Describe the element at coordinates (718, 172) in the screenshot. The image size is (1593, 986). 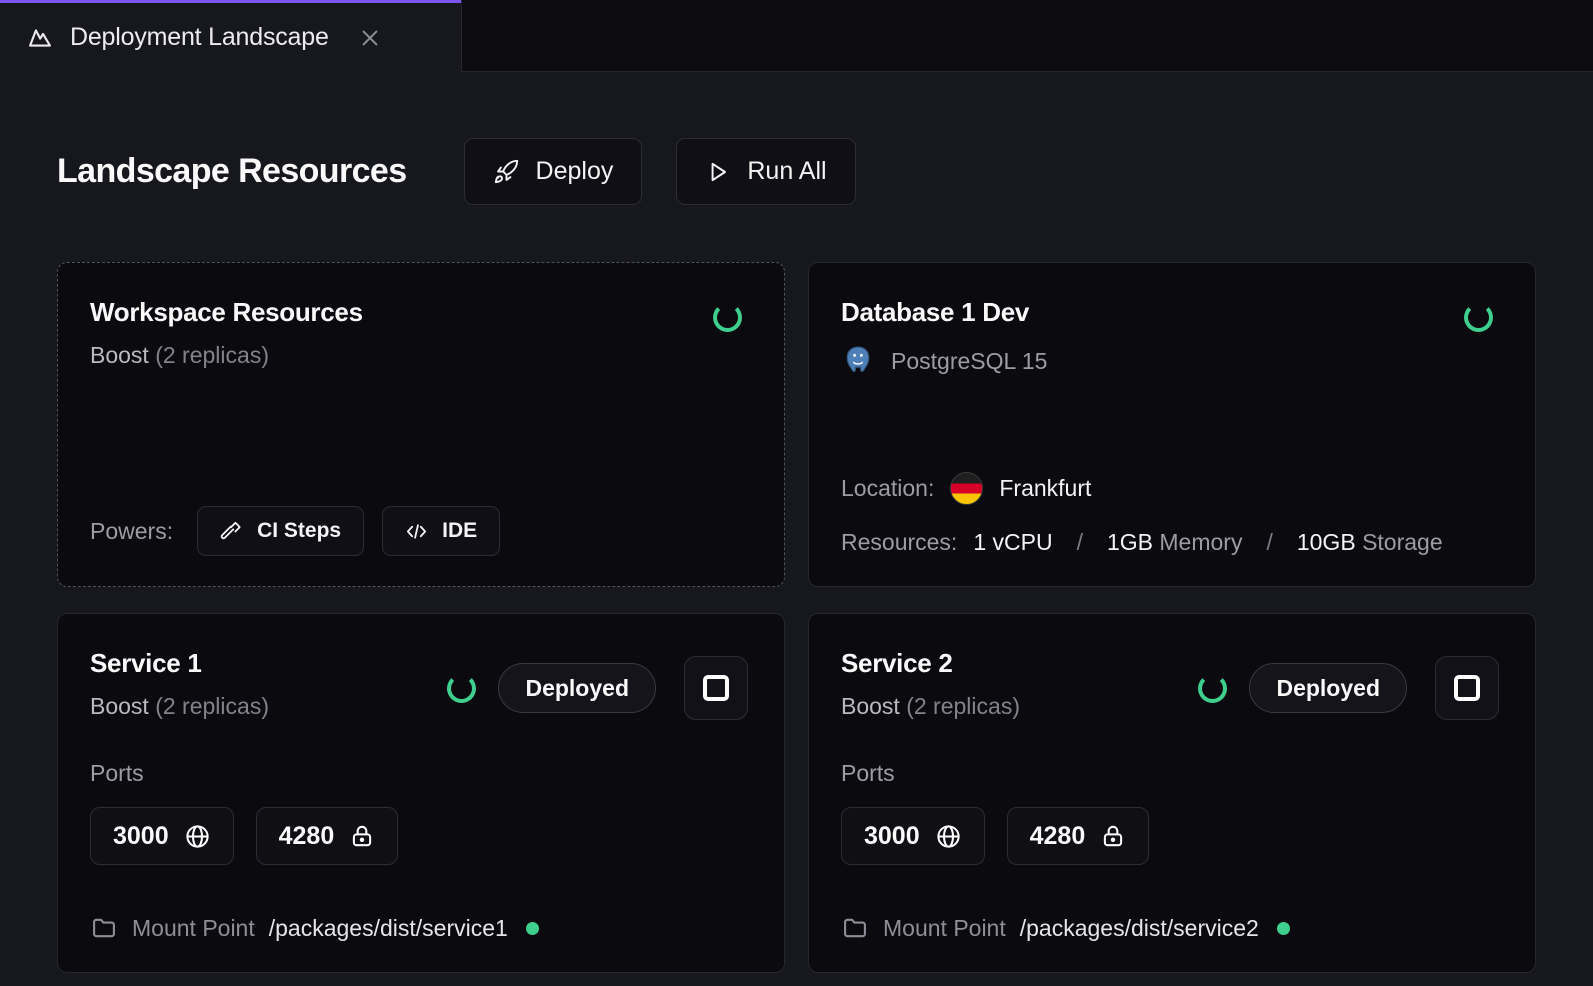
I see `play-icon` at that location.